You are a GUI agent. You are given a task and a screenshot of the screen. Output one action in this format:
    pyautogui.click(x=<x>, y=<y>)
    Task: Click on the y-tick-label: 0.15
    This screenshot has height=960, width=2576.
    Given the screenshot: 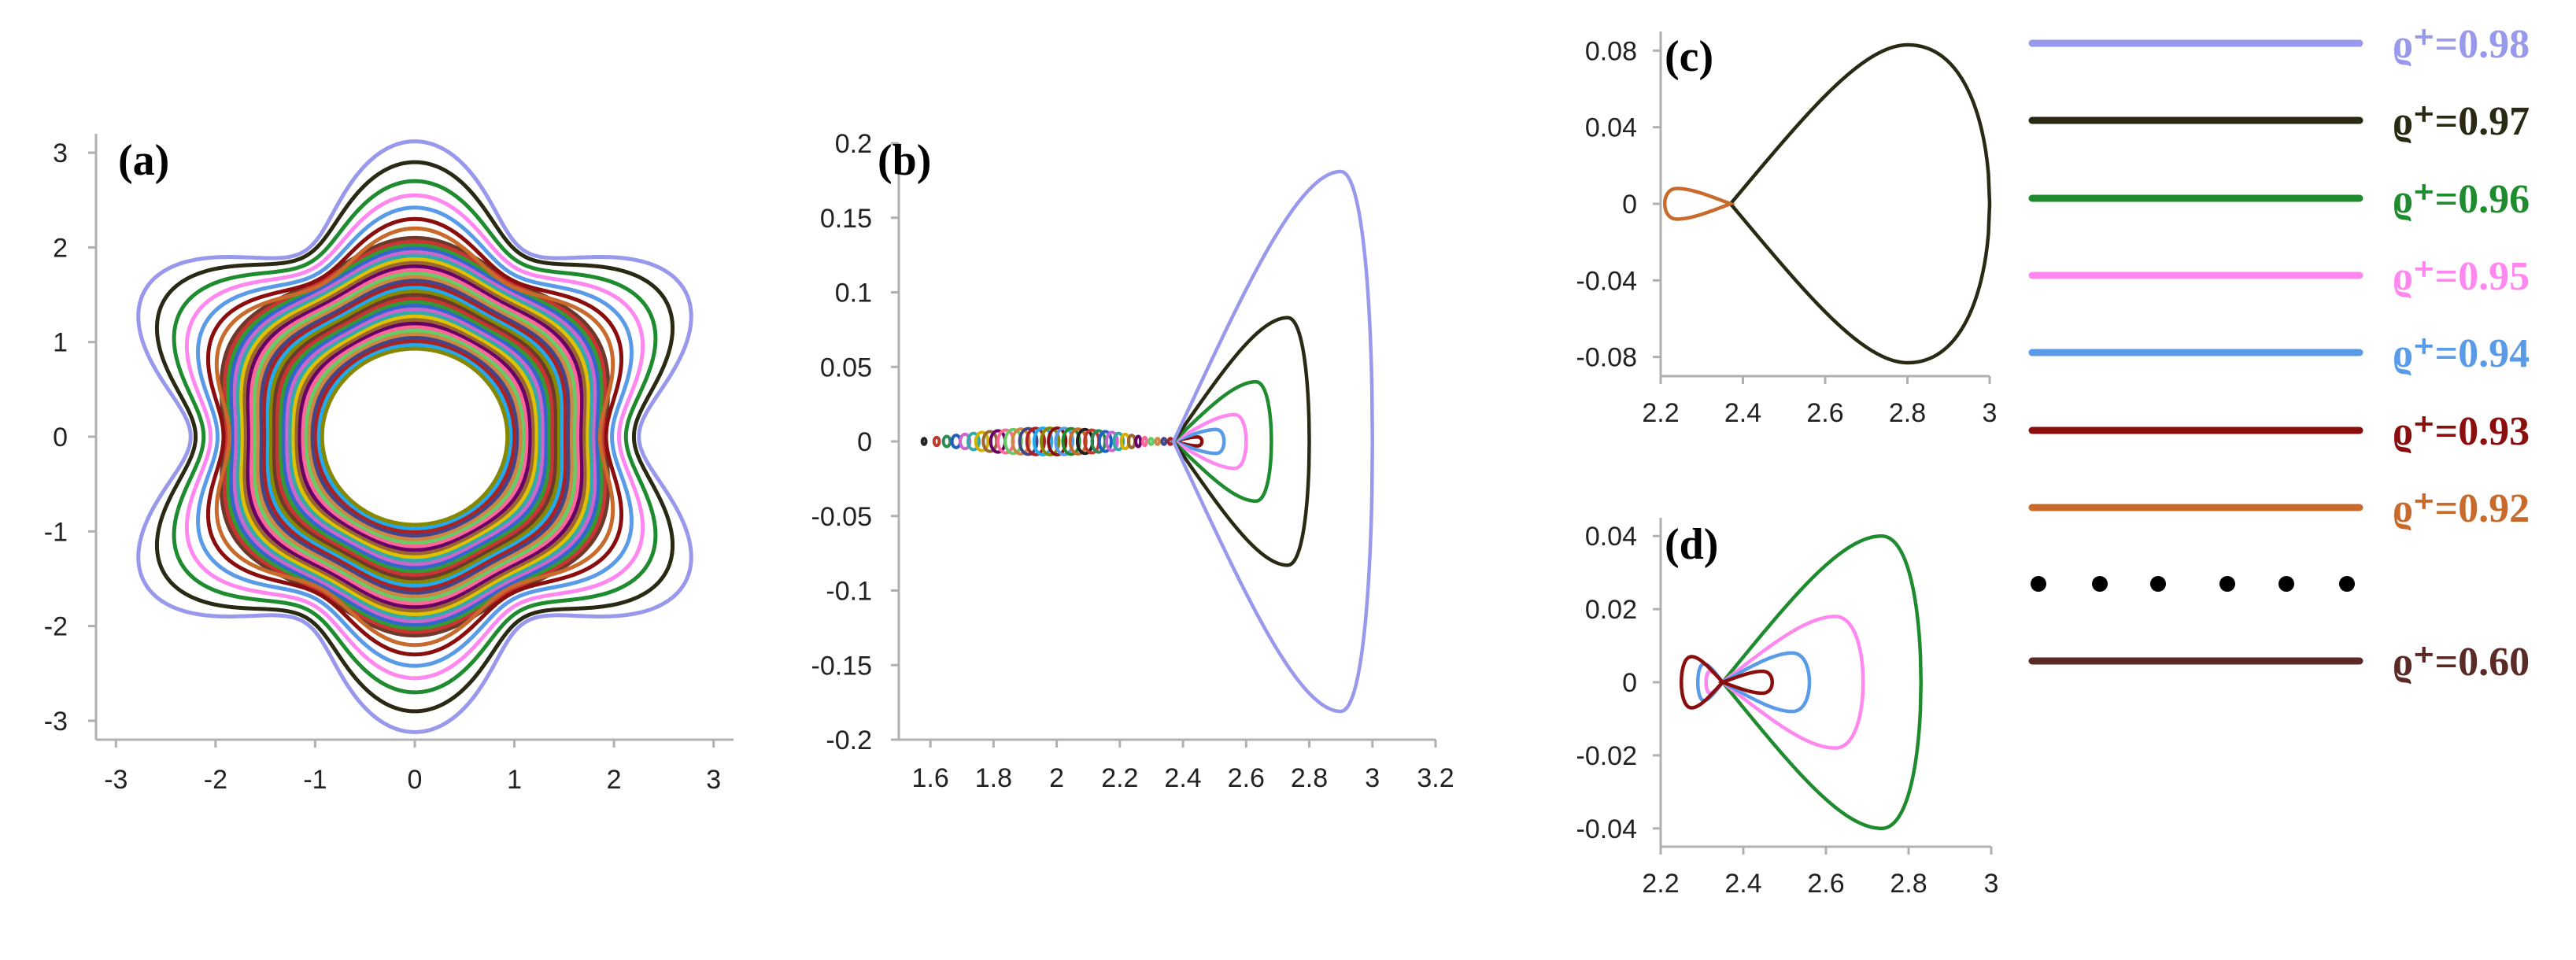 What is the action you would take?
    pyautogui.click(x=846, y=219)
    